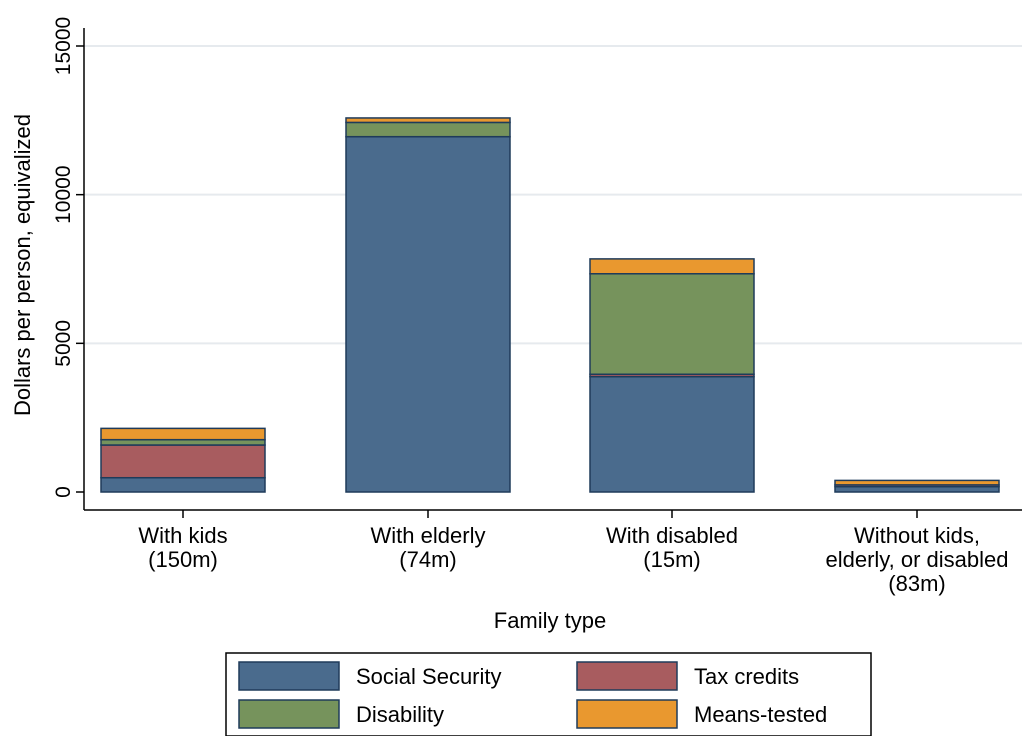 This screenshot has width=1034, height=736. Describe the element at coordinates (63, 492) in the screenshot. I see `y-tick-label: 0` at that location.